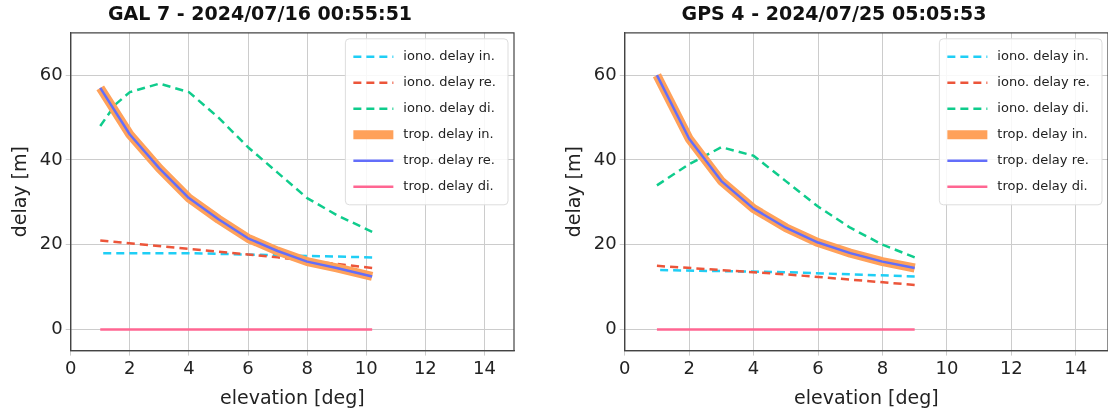 The image size is (1109, 414). Describe the element at coordinates (260, 13) in the screenshot. I see `chart-title: GAL 7 - 2024/07/16 00:55:51` at that location.